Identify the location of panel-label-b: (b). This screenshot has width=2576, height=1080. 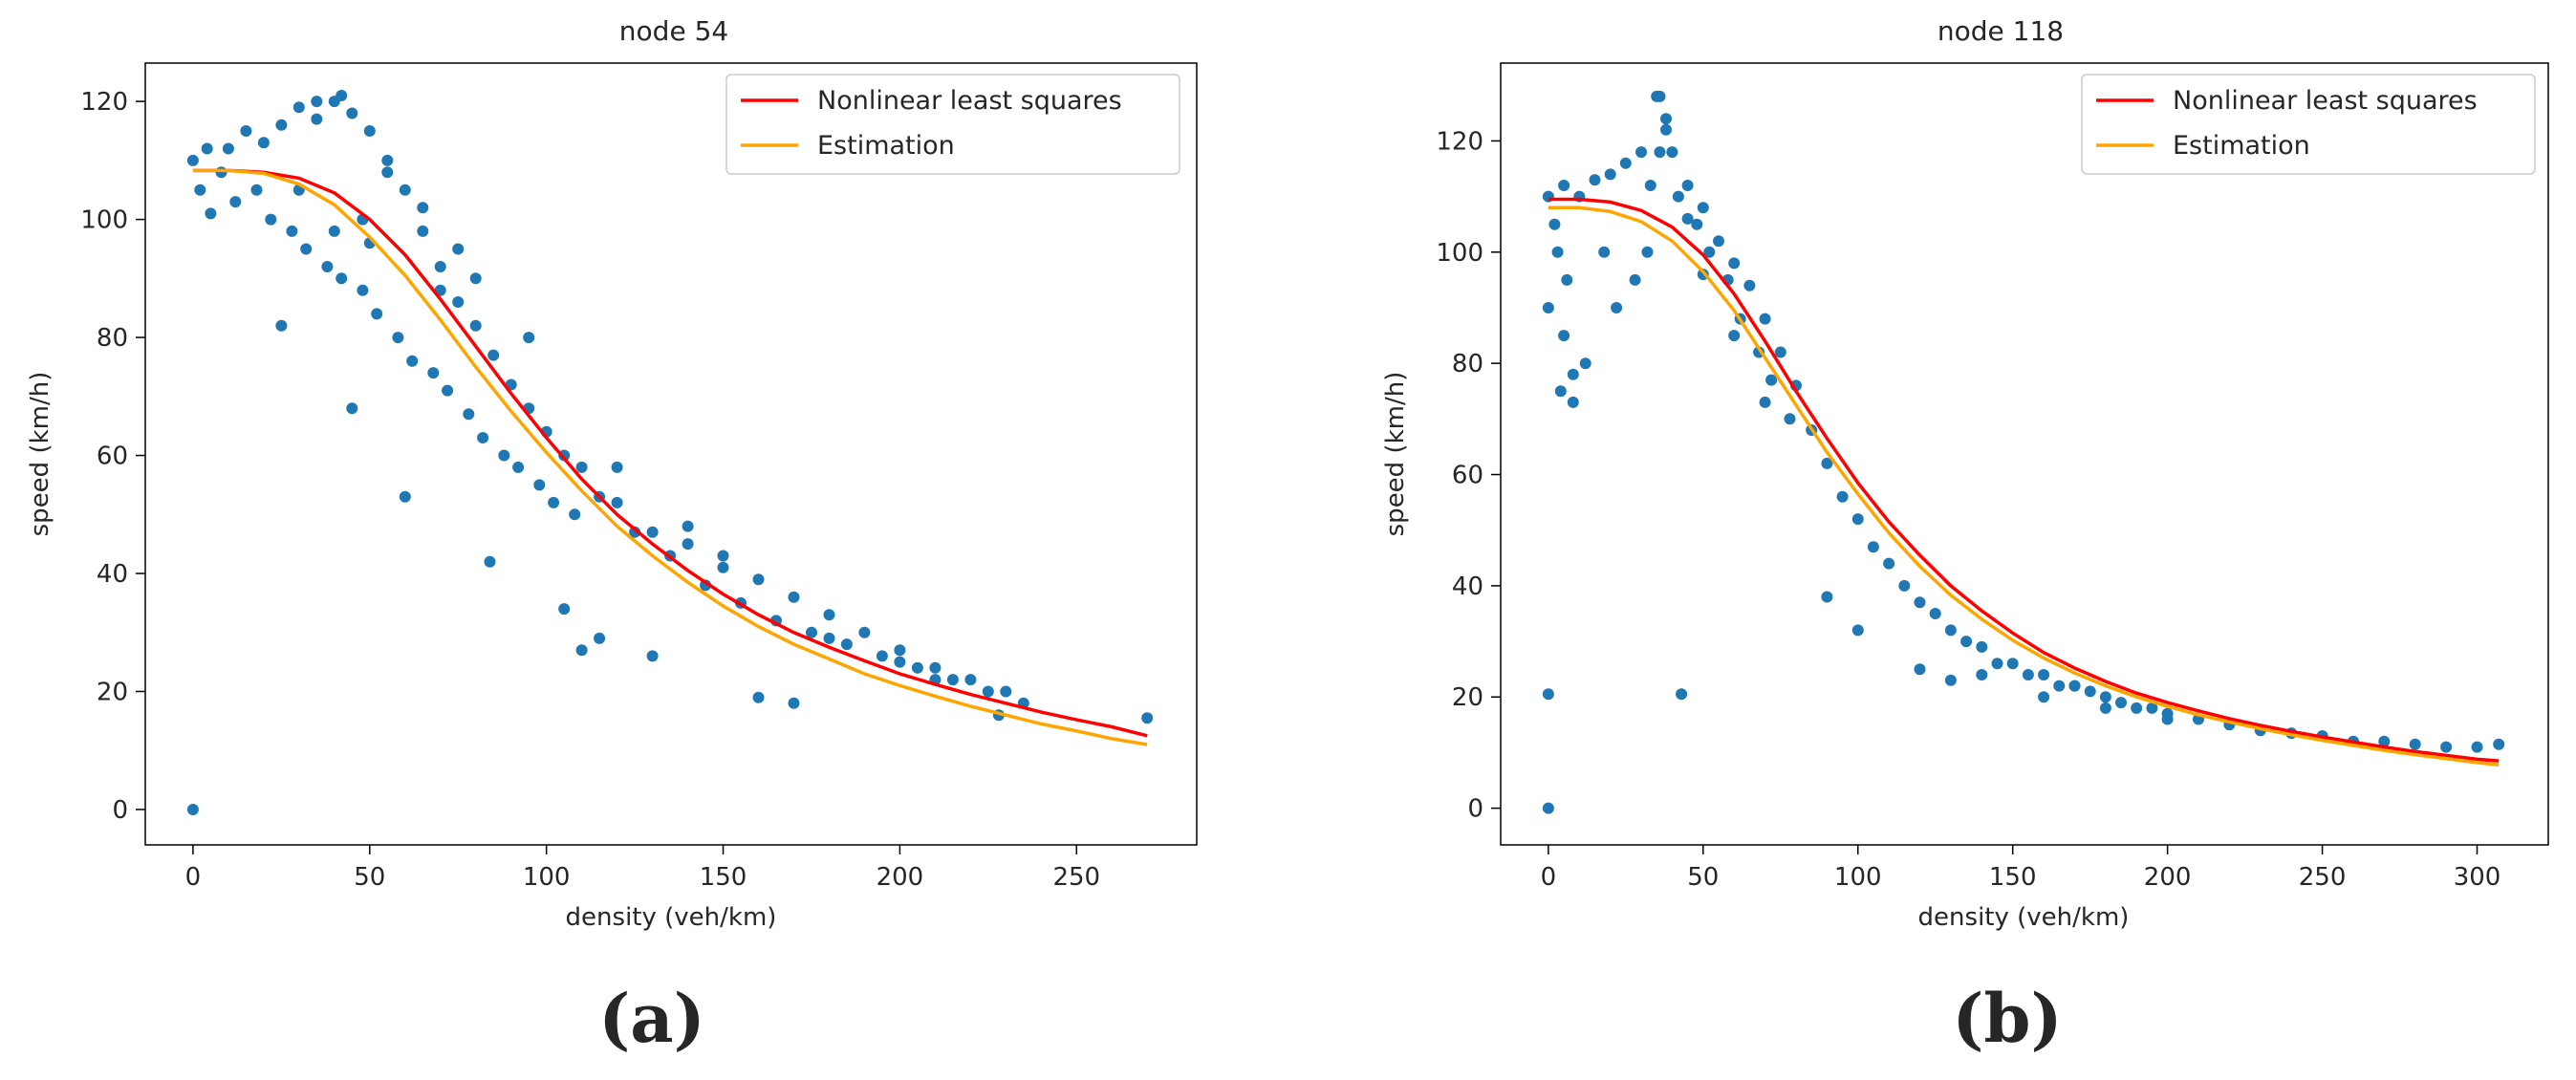
(2007, 1019).